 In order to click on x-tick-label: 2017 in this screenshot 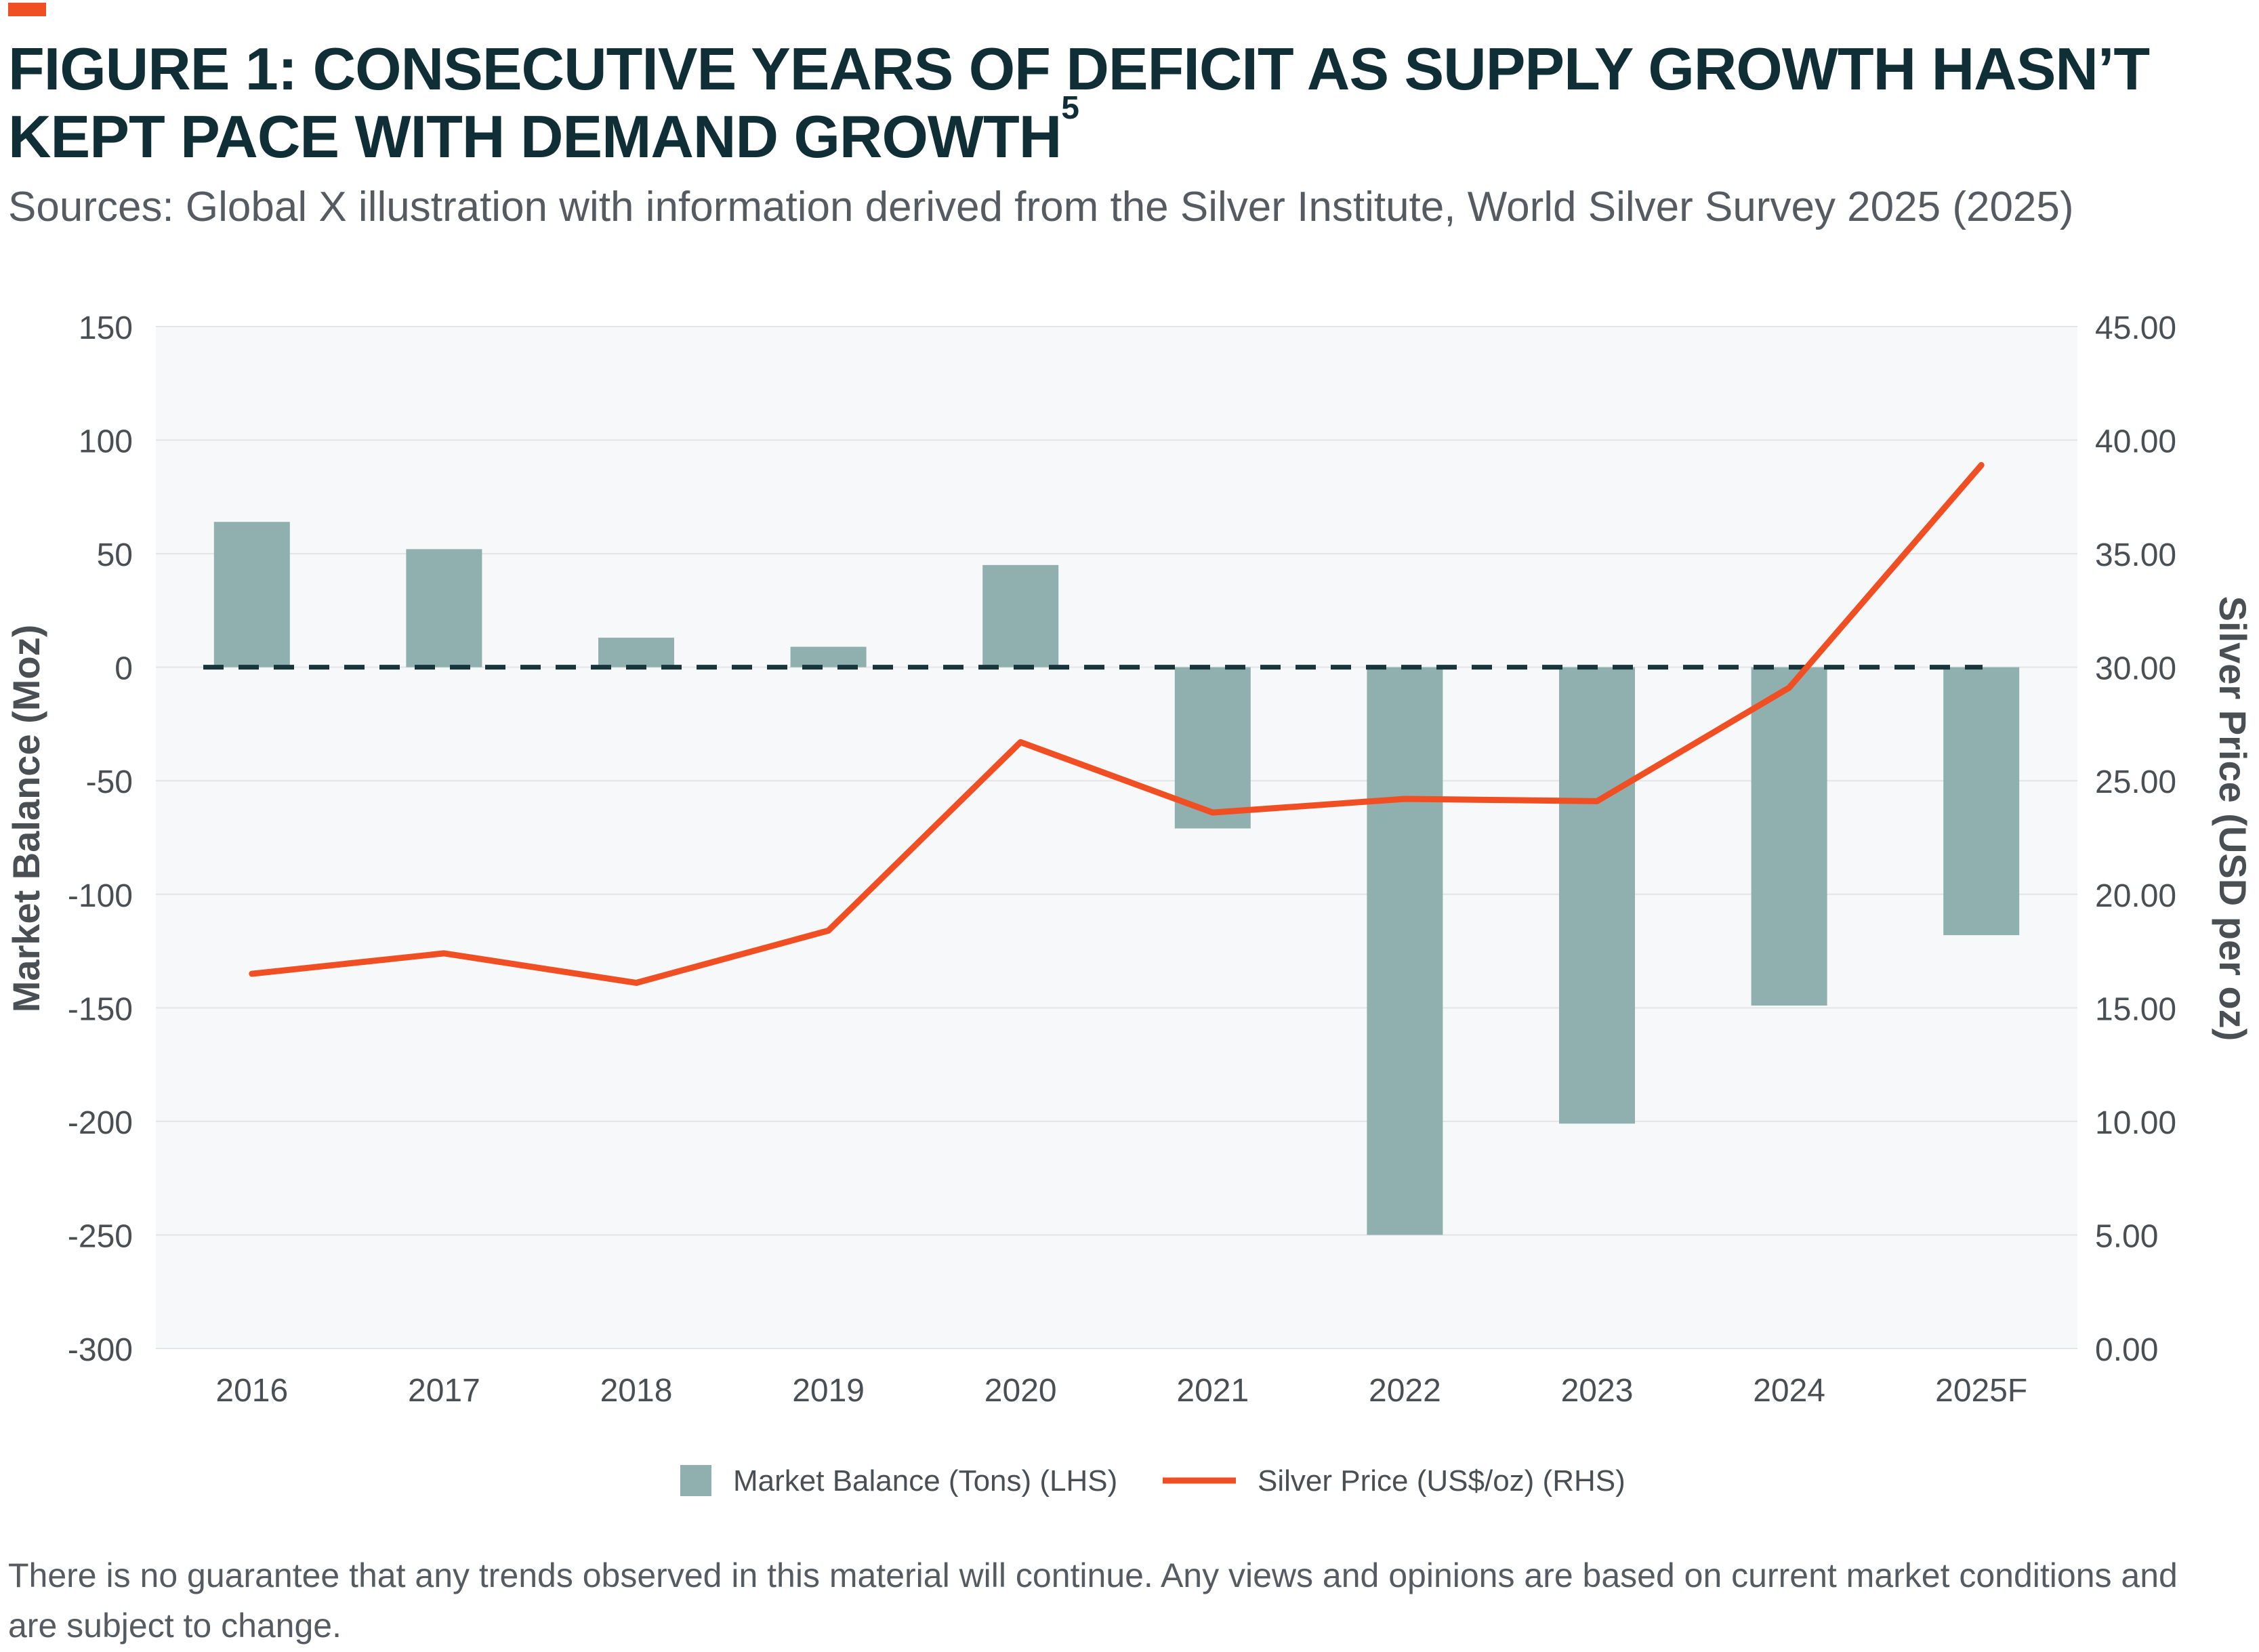, I will do `click(444, 1391)`.